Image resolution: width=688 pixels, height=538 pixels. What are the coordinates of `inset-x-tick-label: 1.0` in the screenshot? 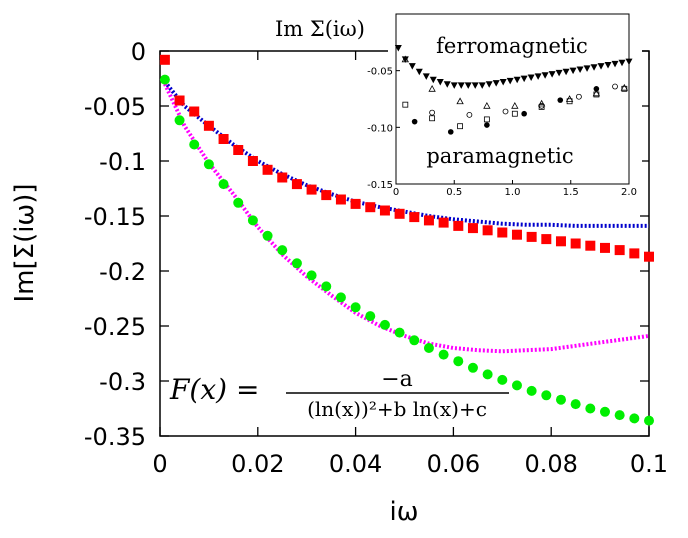 It's located at (513, 192).